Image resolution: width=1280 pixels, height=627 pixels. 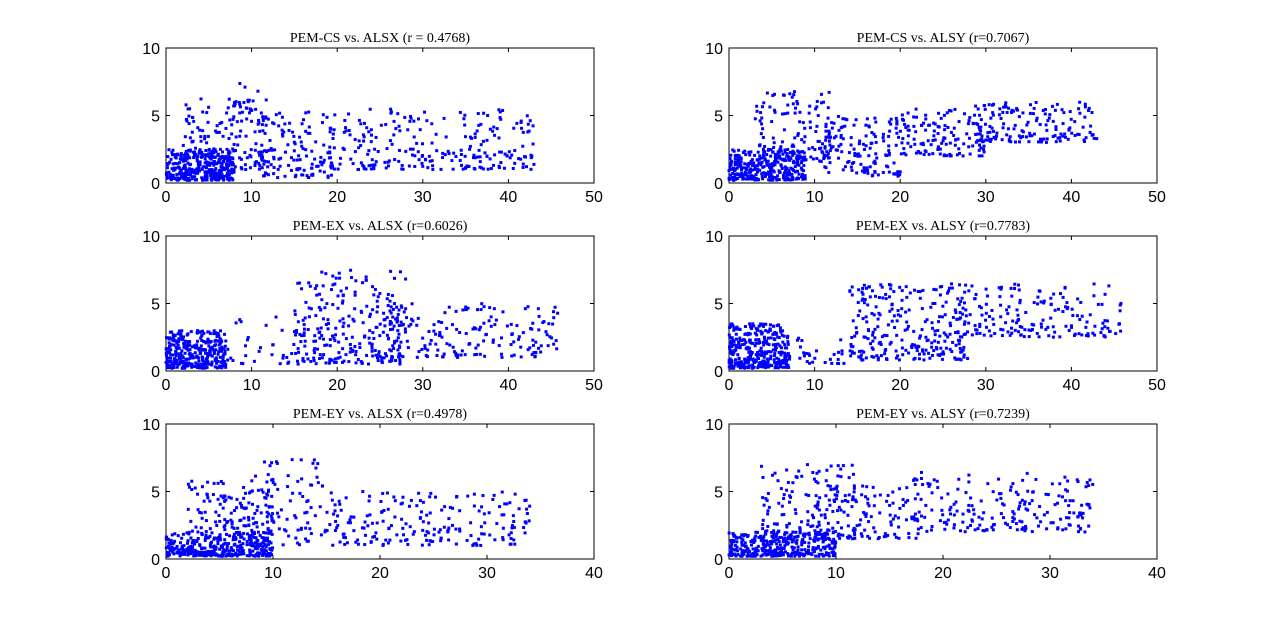 I want to click on y-tick-label: 5, so click(x=155, y=305).